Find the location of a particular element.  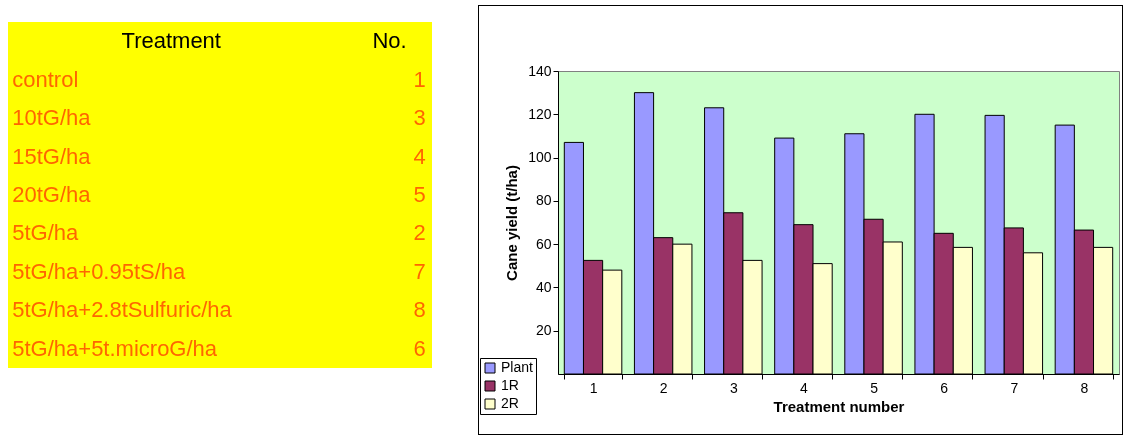

category-label: 10tG/ha is located at coordinates (52, 118).